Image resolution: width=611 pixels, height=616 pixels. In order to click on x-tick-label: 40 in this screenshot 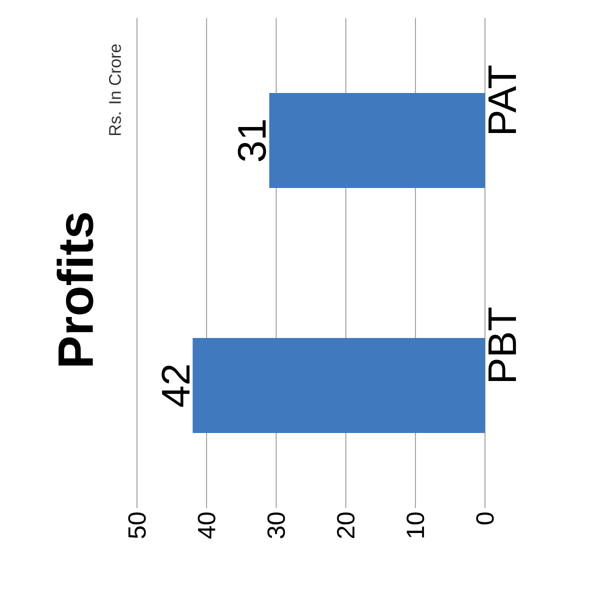, I will do `click(207, 525)`.